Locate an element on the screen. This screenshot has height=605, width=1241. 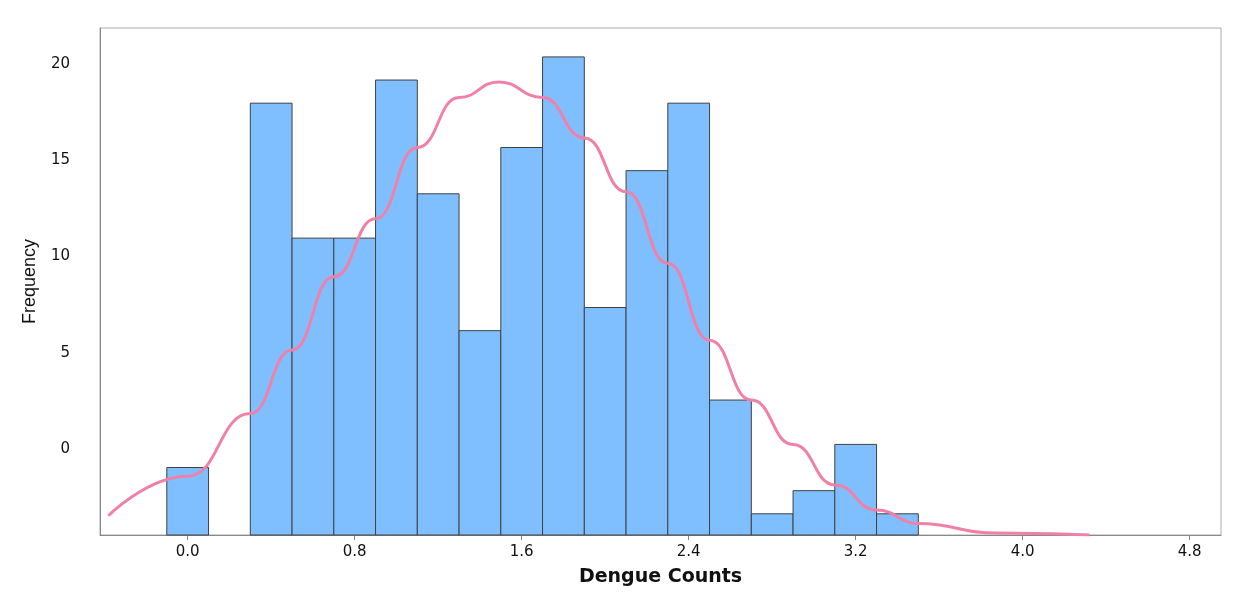
x-tick-label: 1.6 is located at coordinates (521, 550).